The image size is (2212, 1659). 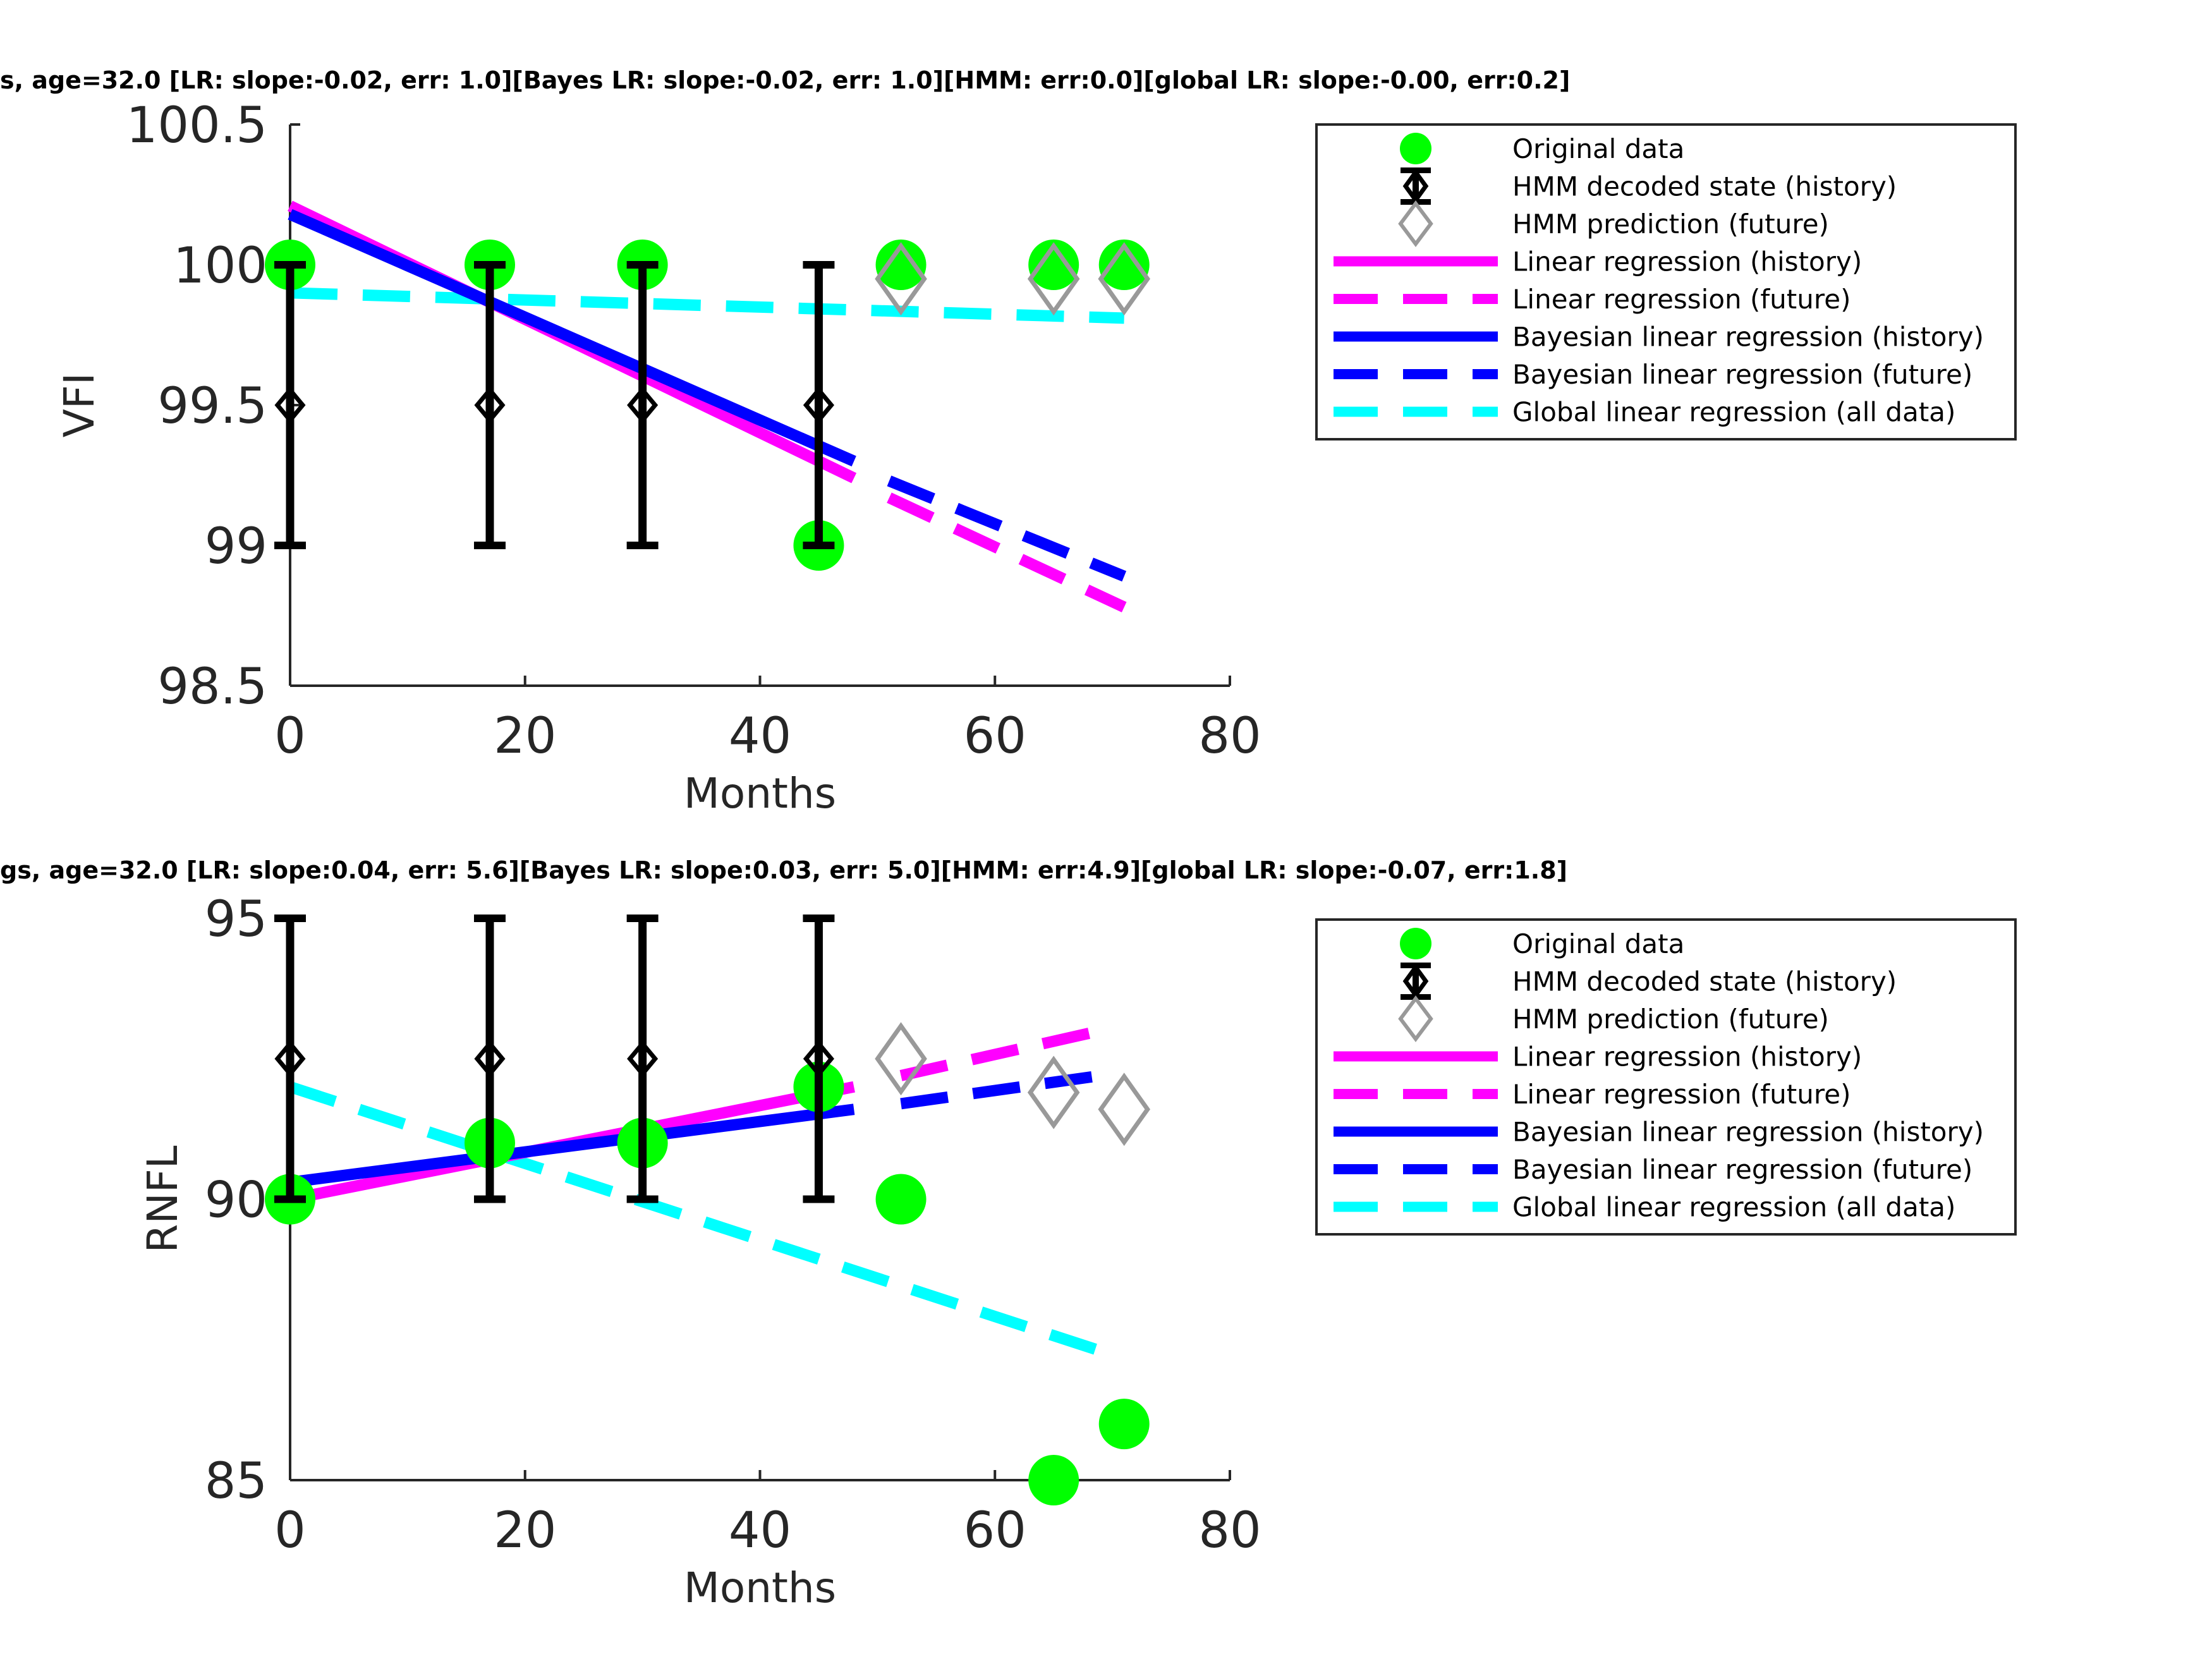 I want to click on y-tick-label: 98.5, so click(x=212, y=687).